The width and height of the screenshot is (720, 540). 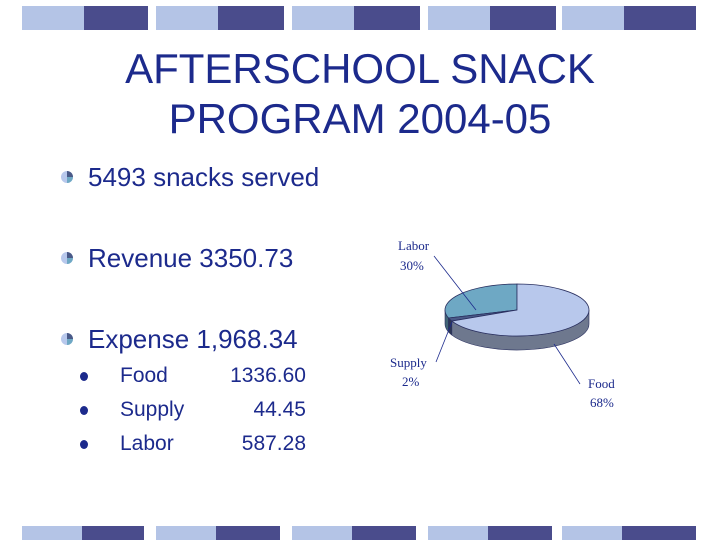 What do you see at coordinates (411, 381) in the screenshot?
I see `slice-percent-supply: 2%` at bounding box center [411, 381].